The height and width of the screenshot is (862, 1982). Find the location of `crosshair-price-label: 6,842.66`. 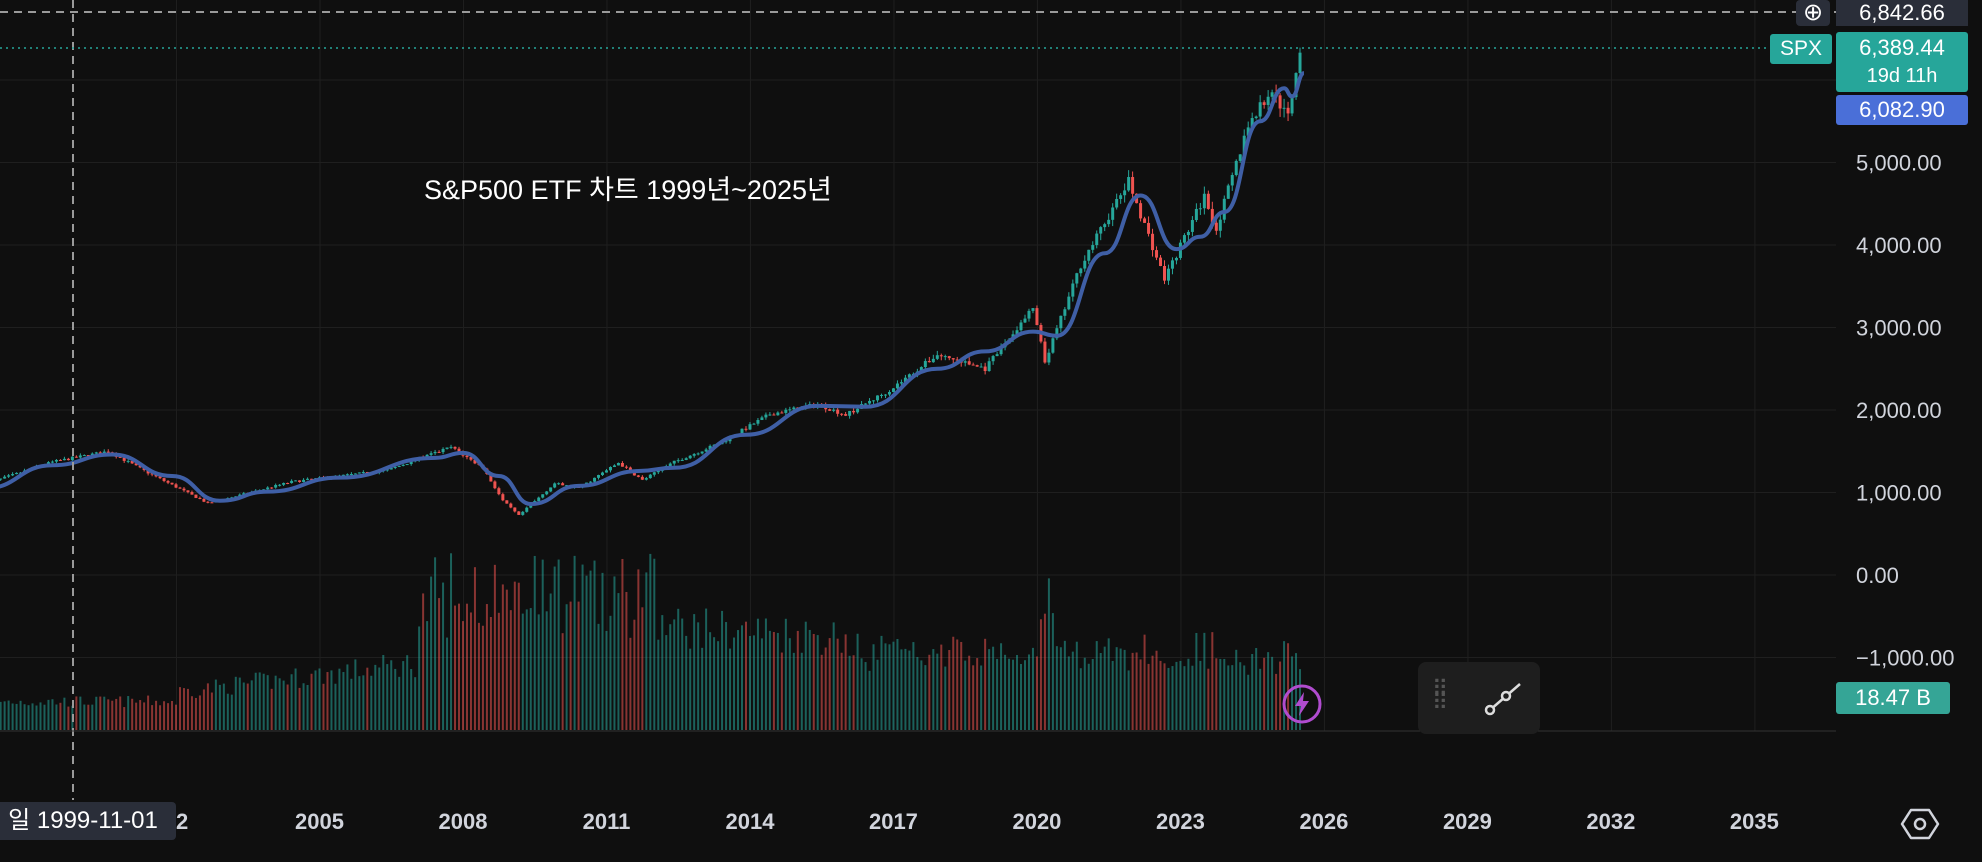

crosshair-price-label: 6,842.66 is located at coordinates (1902, 13).